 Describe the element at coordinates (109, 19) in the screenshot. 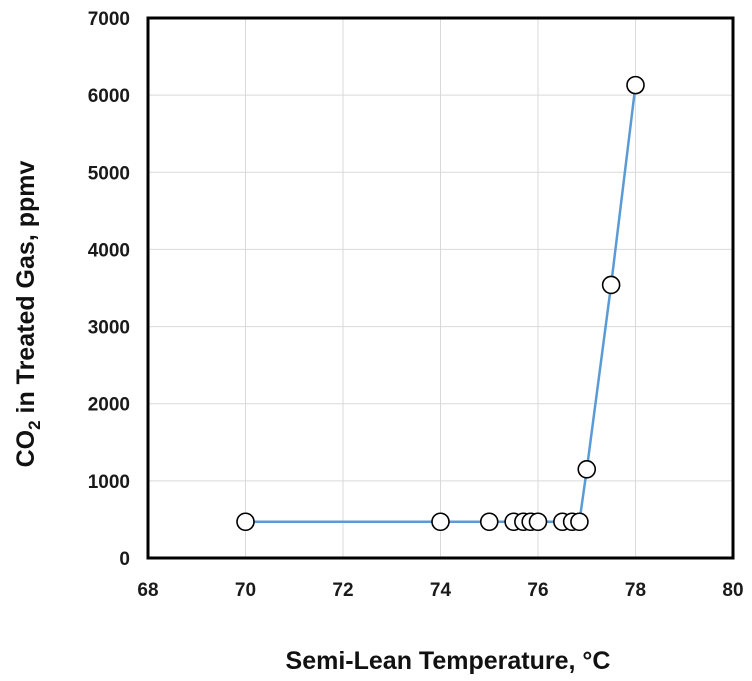

I see `y-tick-label: 7000` at that location.